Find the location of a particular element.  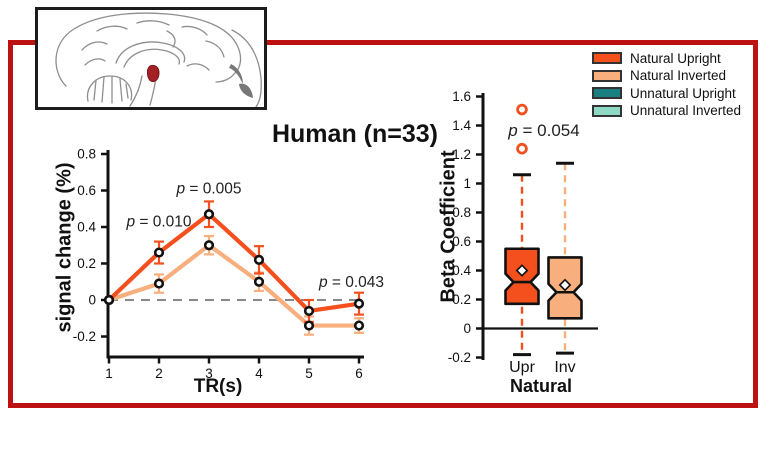

legend-item: Unnatural Upright is located at coordinates (666, 93).